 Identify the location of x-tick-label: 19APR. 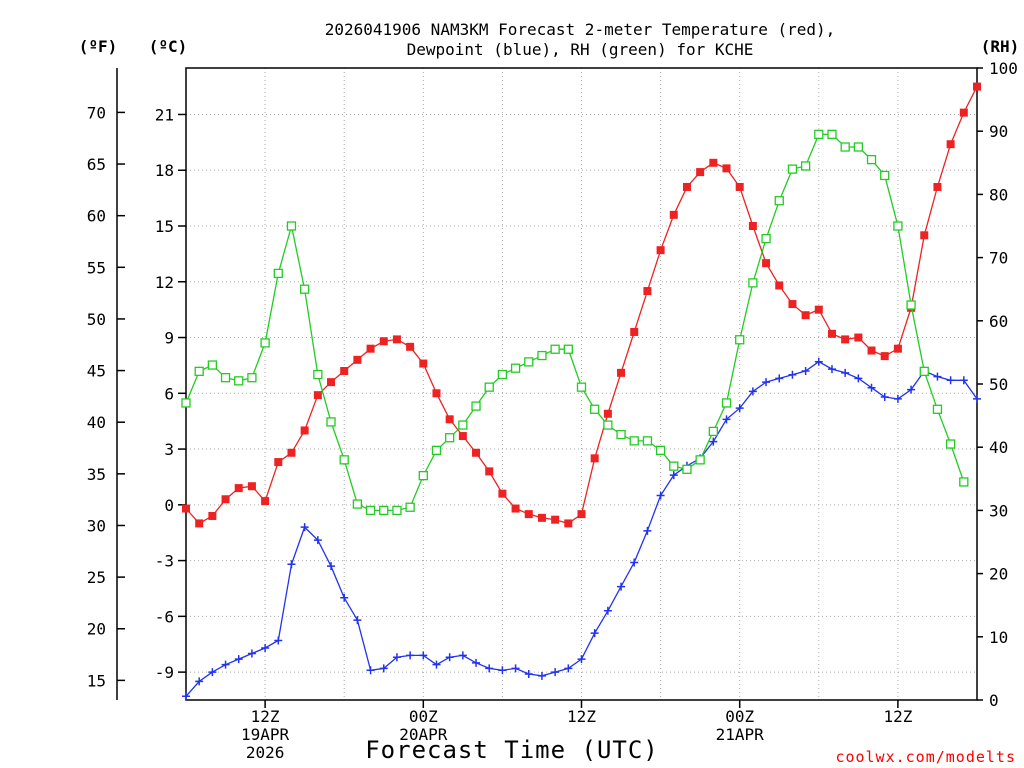
(265, 734).